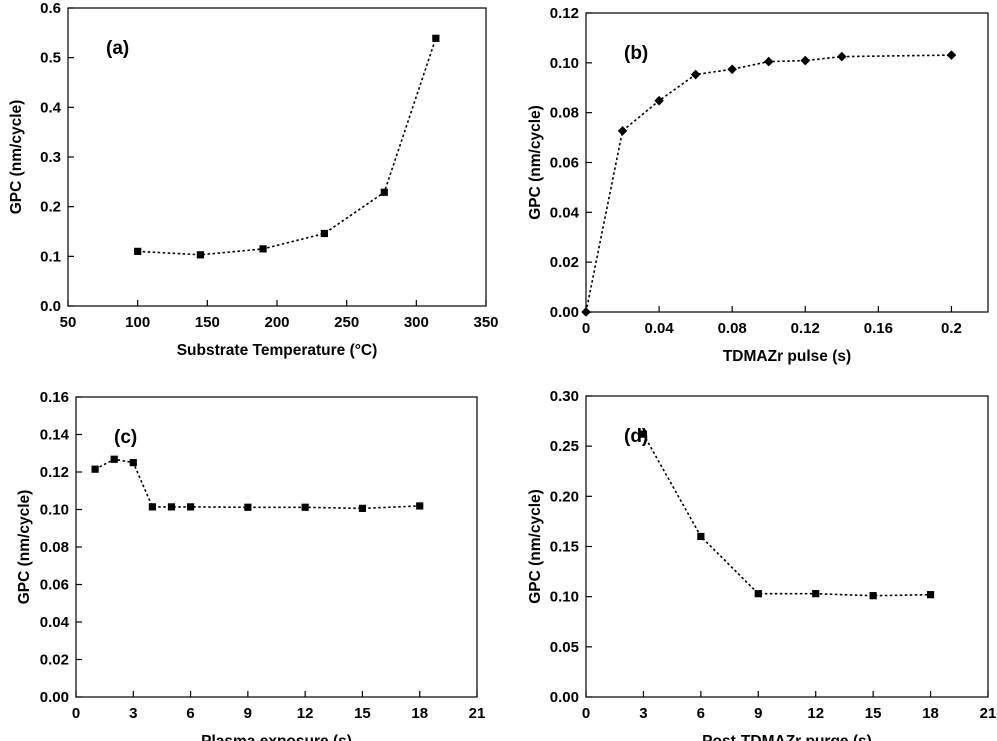  Describe the element at coordinates (50, 207) in the screenshot. I see `y-tick-label: 0.2` at that location.